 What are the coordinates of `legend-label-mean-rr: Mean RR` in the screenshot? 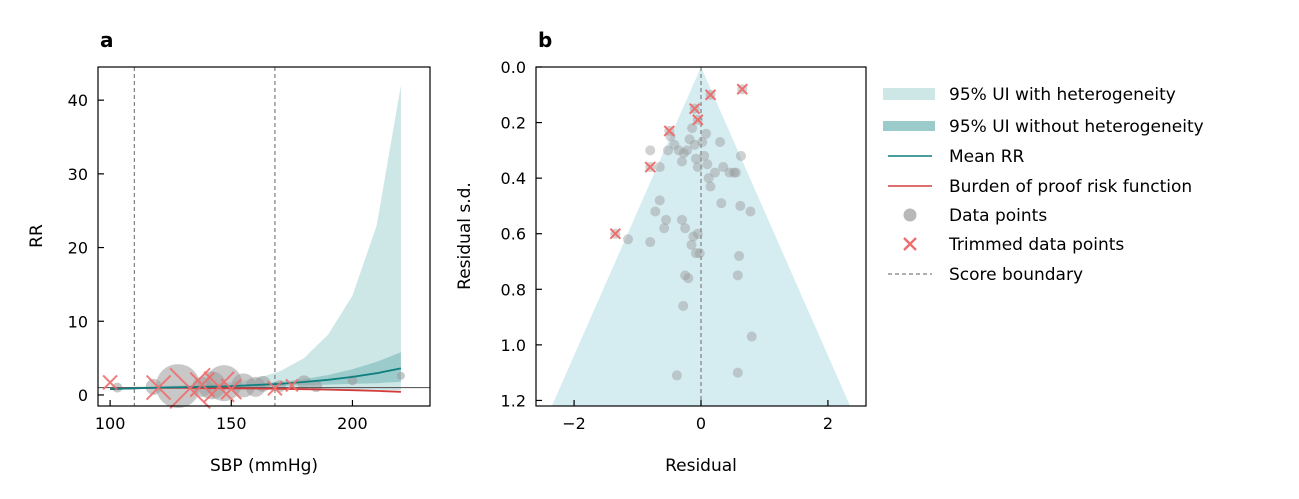 It's located at (987, 157).